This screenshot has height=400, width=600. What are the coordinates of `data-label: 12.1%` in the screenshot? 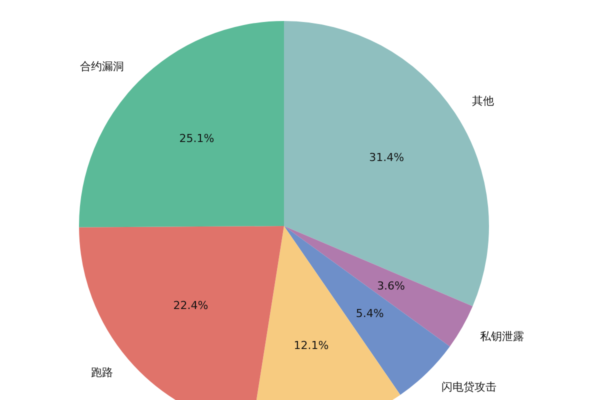 It's located at (311, 345).